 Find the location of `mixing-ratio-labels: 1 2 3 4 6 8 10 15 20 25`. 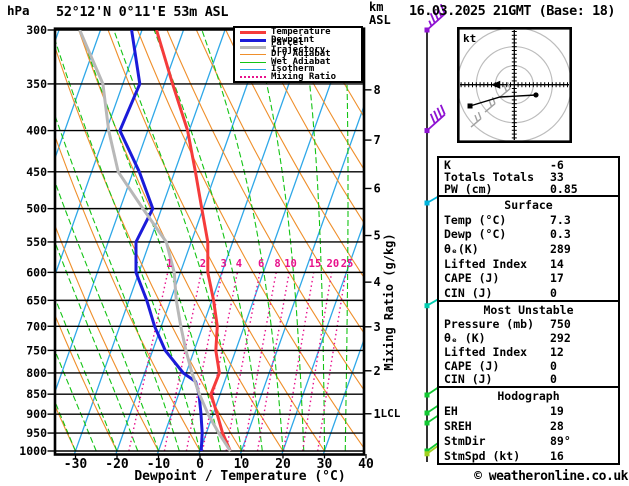

mixing-ratio-labels: 1 2 3 4 6 8 10 15 20 25 is located at coordinates (259, 264).